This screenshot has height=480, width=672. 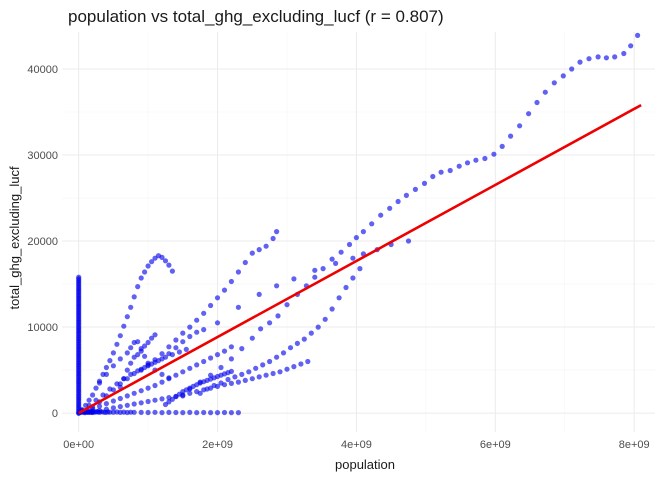 What do you see at coordinates (78, 445) in the screenshot?
I see `x-tick-label: 0e+00` at bounding box center [78, 445].